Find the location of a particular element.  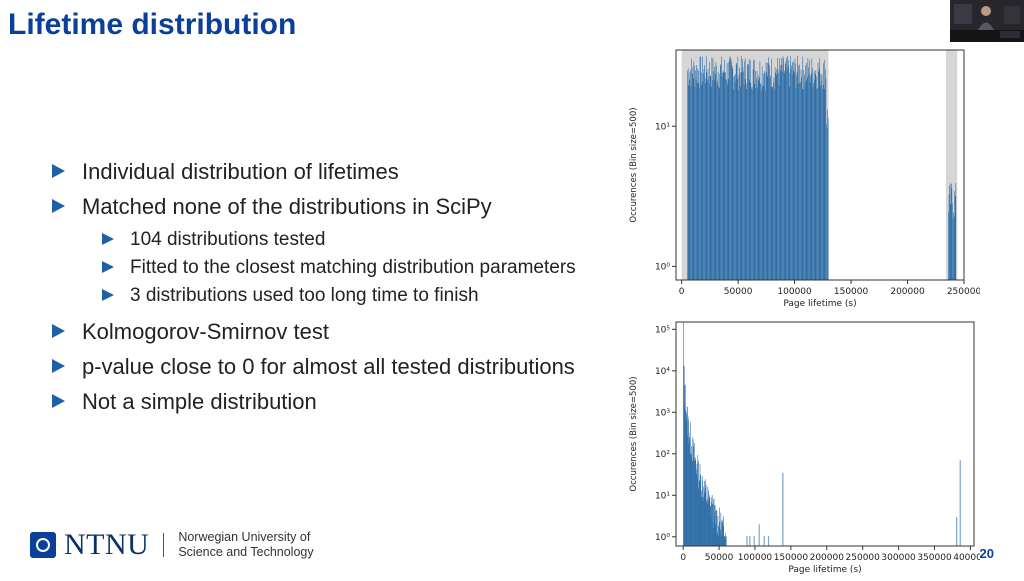

bullet-arrow-icon is located at coordinates (108, 239).